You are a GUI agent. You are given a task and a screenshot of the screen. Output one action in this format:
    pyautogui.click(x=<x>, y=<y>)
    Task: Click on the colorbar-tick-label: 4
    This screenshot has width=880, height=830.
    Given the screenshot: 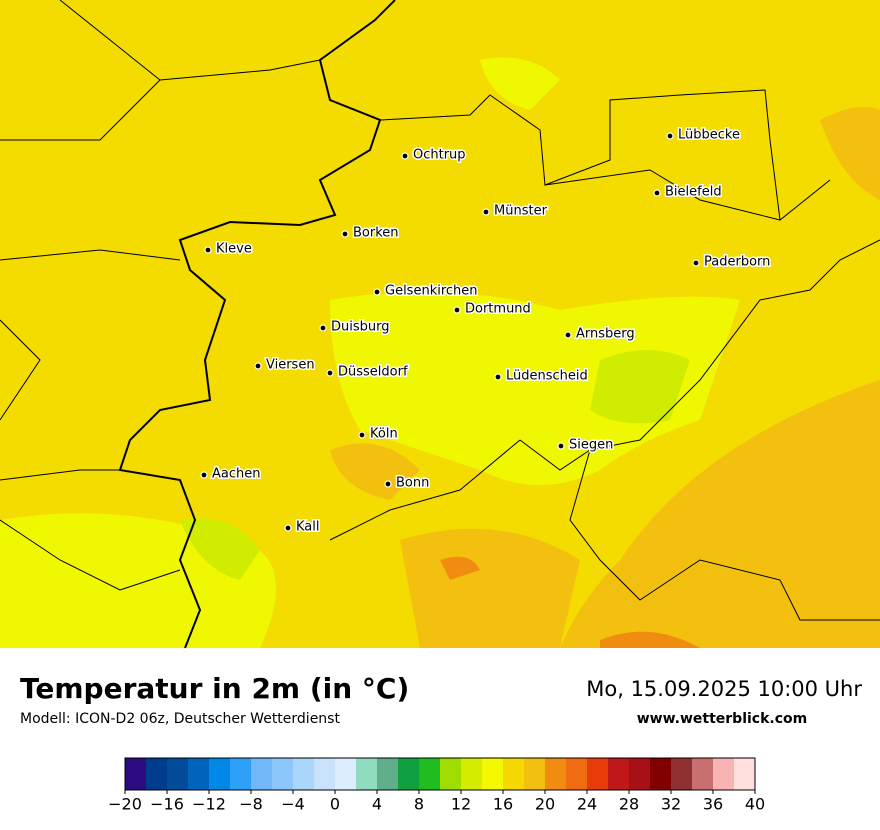 What is the action you would take?
    pyautogui.click(x=377, y=804)
    